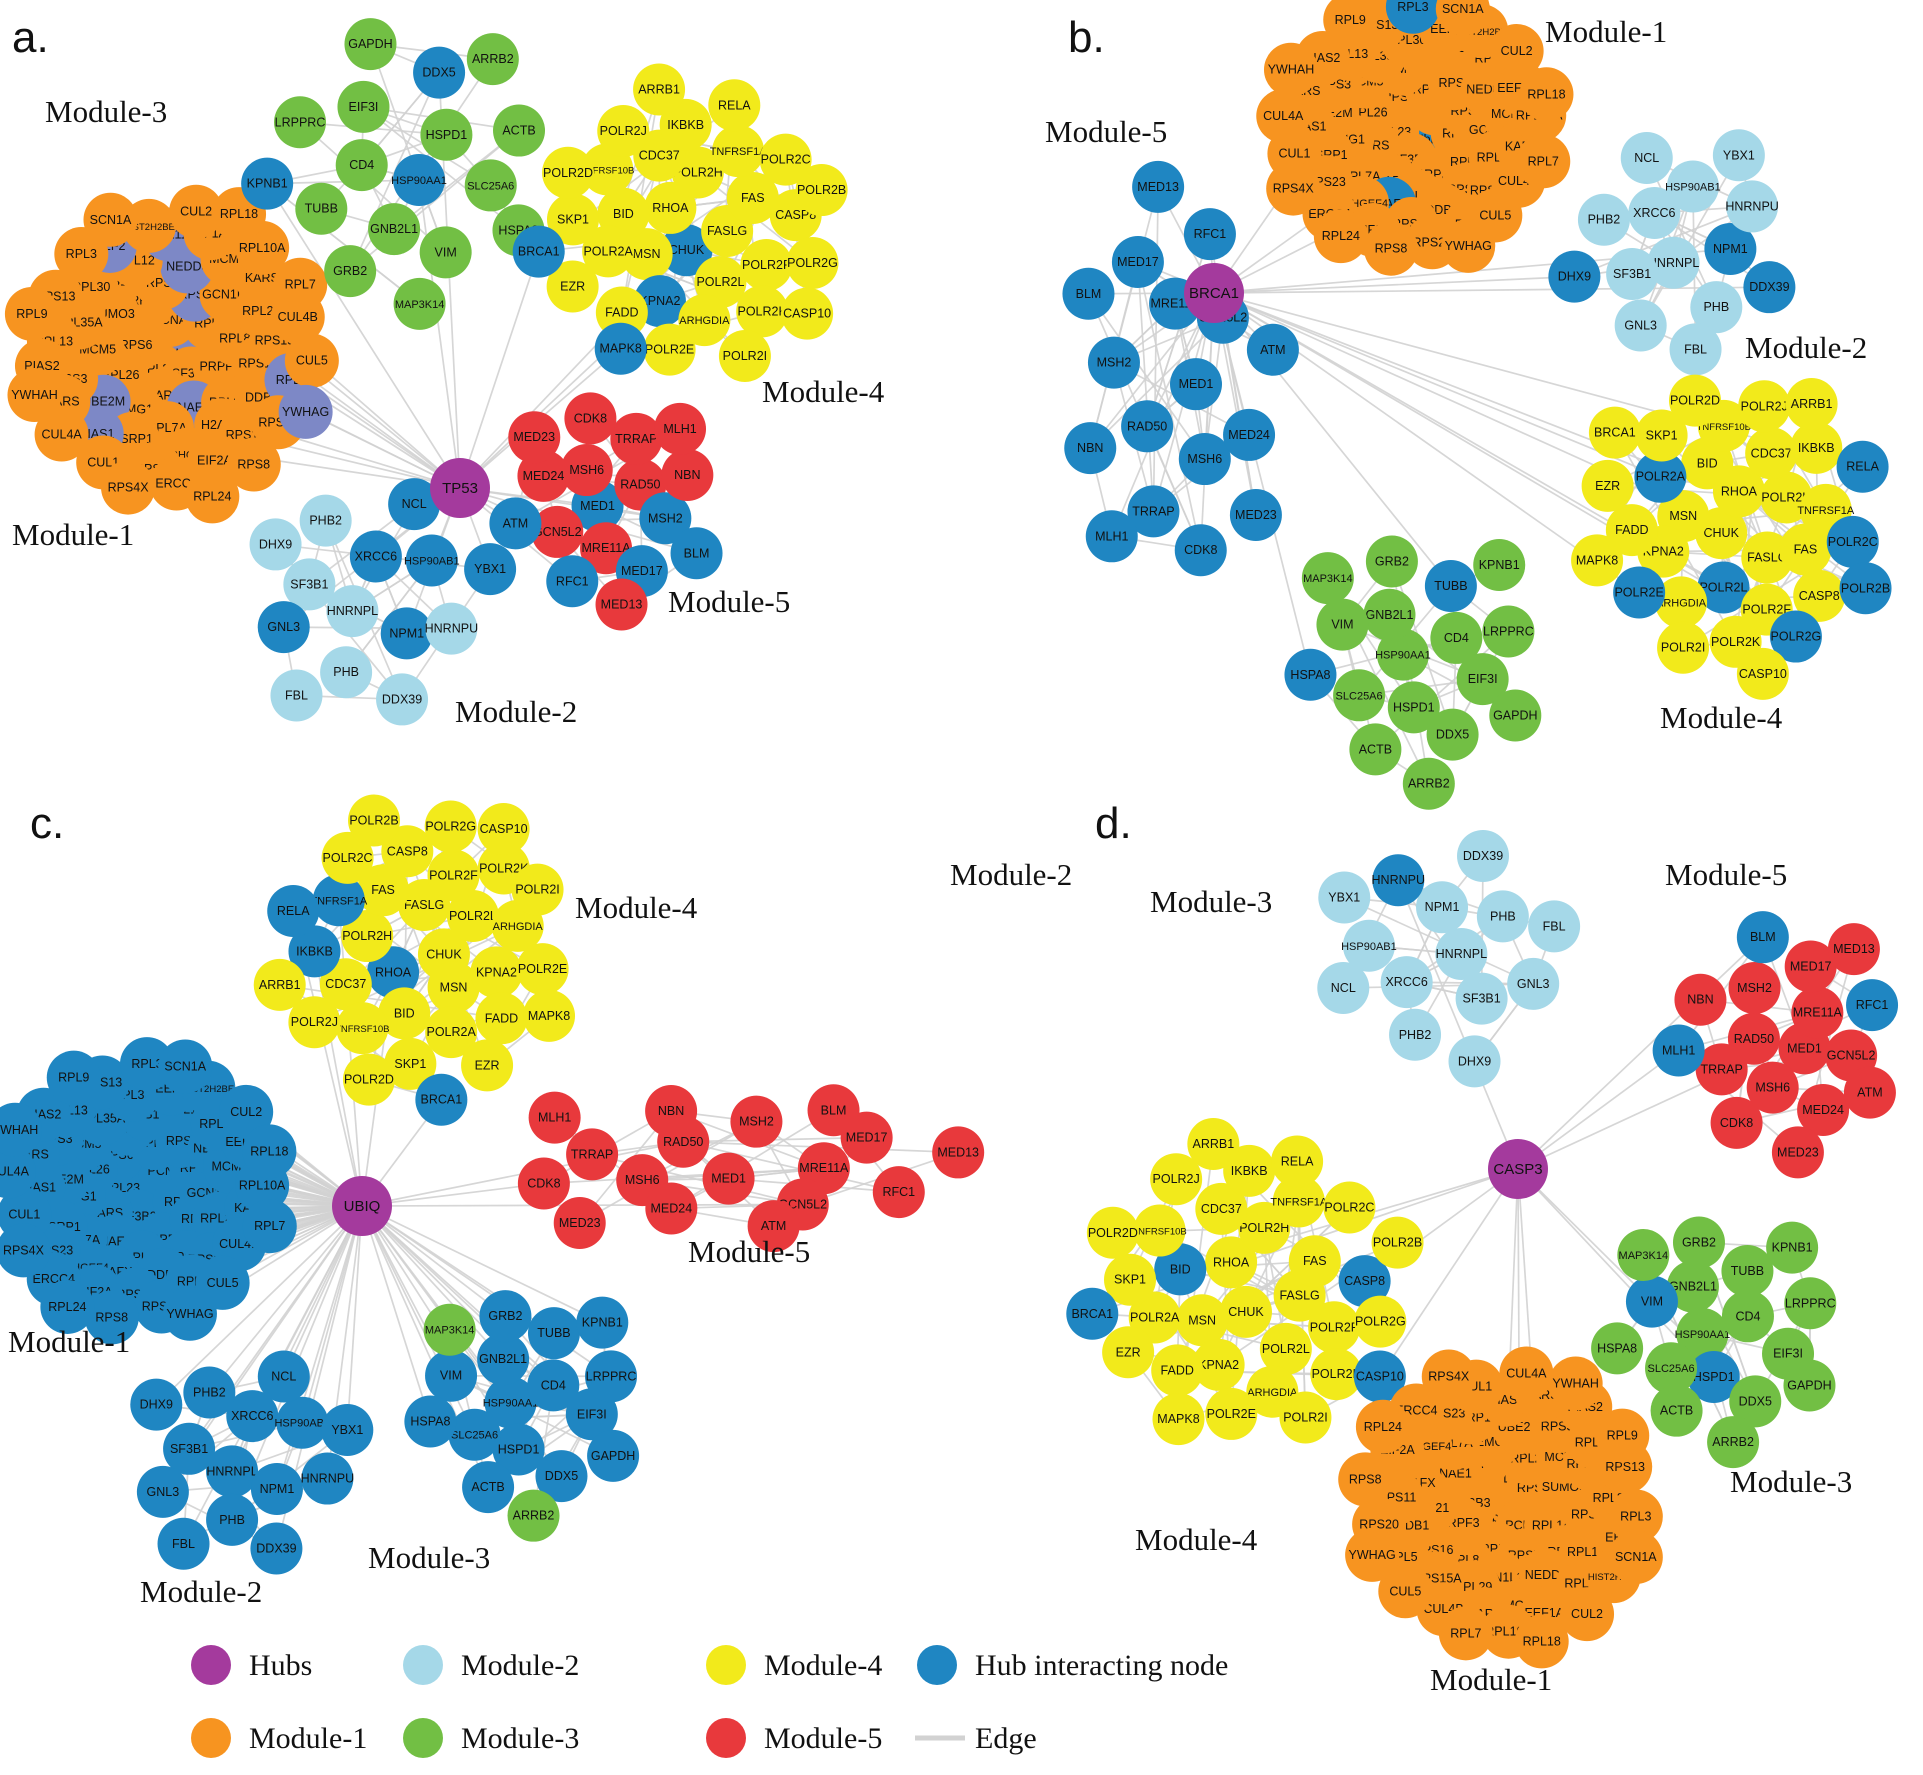 This screenshot has height=1775, width=1923. I want to click on node-RPS4X: RPS4X, so click(128, 487).